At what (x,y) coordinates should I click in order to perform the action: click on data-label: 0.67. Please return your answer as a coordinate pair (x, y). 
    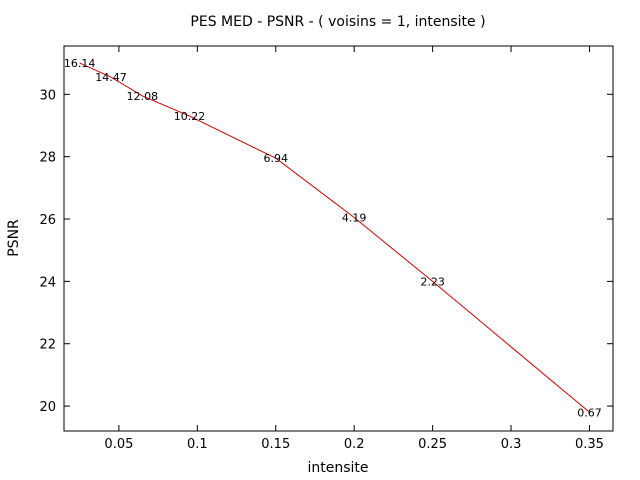
    Looking at the image, I should click on (589, 412).